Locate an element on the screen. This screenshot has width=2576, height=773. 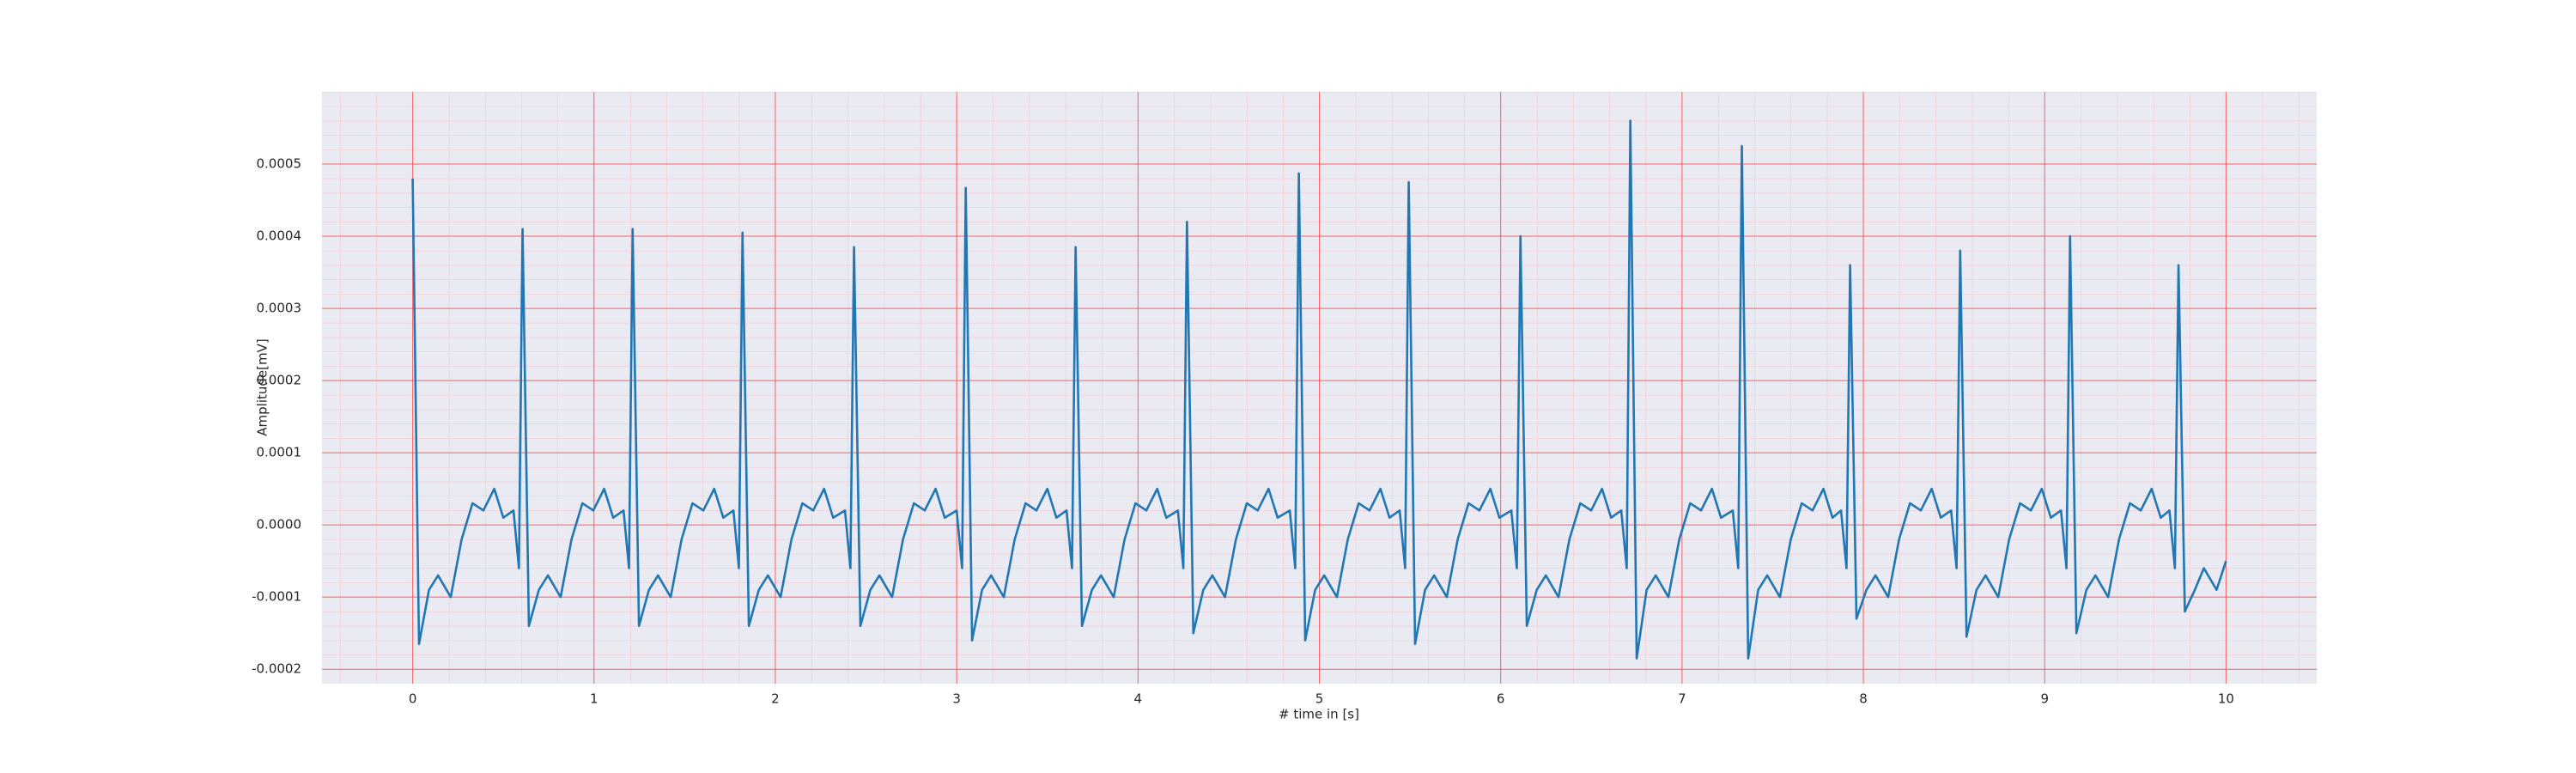
x-tick-label: 10 is located at coordinates (2226, 699).